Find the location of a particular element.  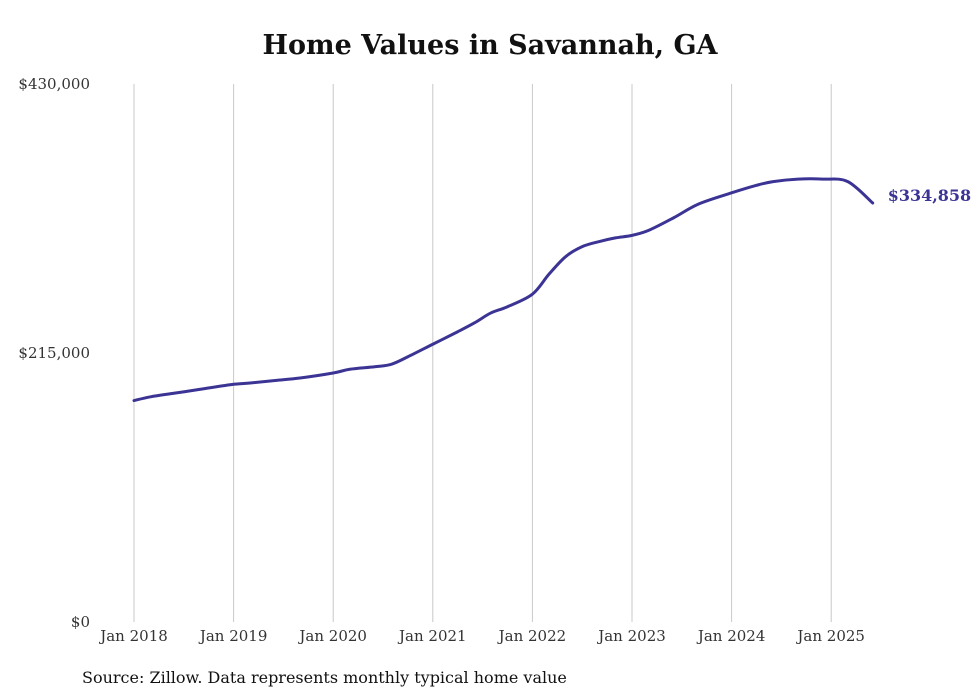

y-tick-label: $0 is located at coordinates (80, 622).